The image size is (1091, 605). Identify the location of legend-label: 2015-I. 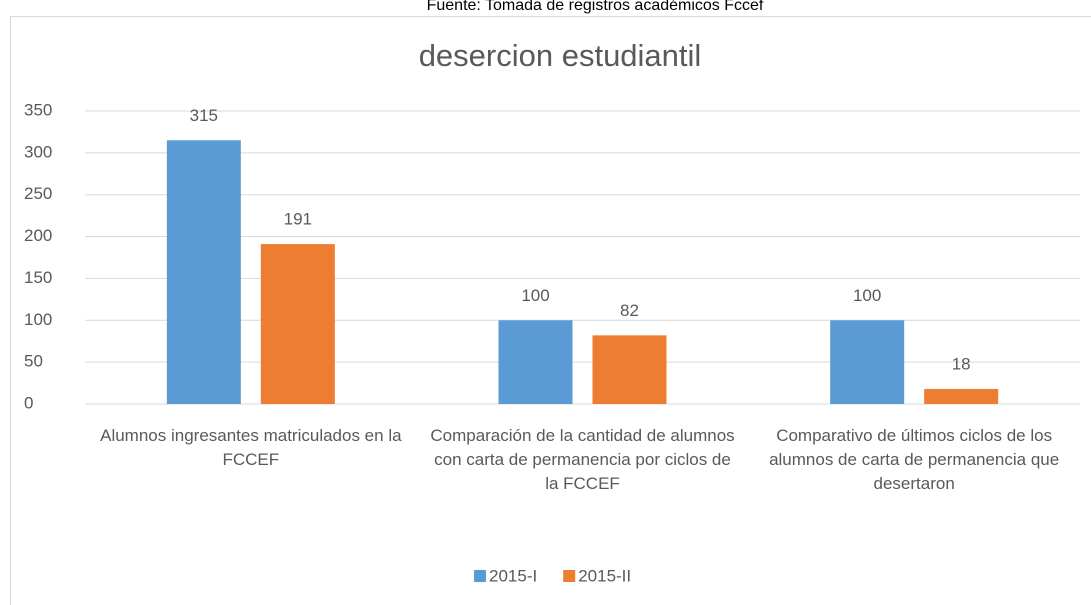
(513, 575).